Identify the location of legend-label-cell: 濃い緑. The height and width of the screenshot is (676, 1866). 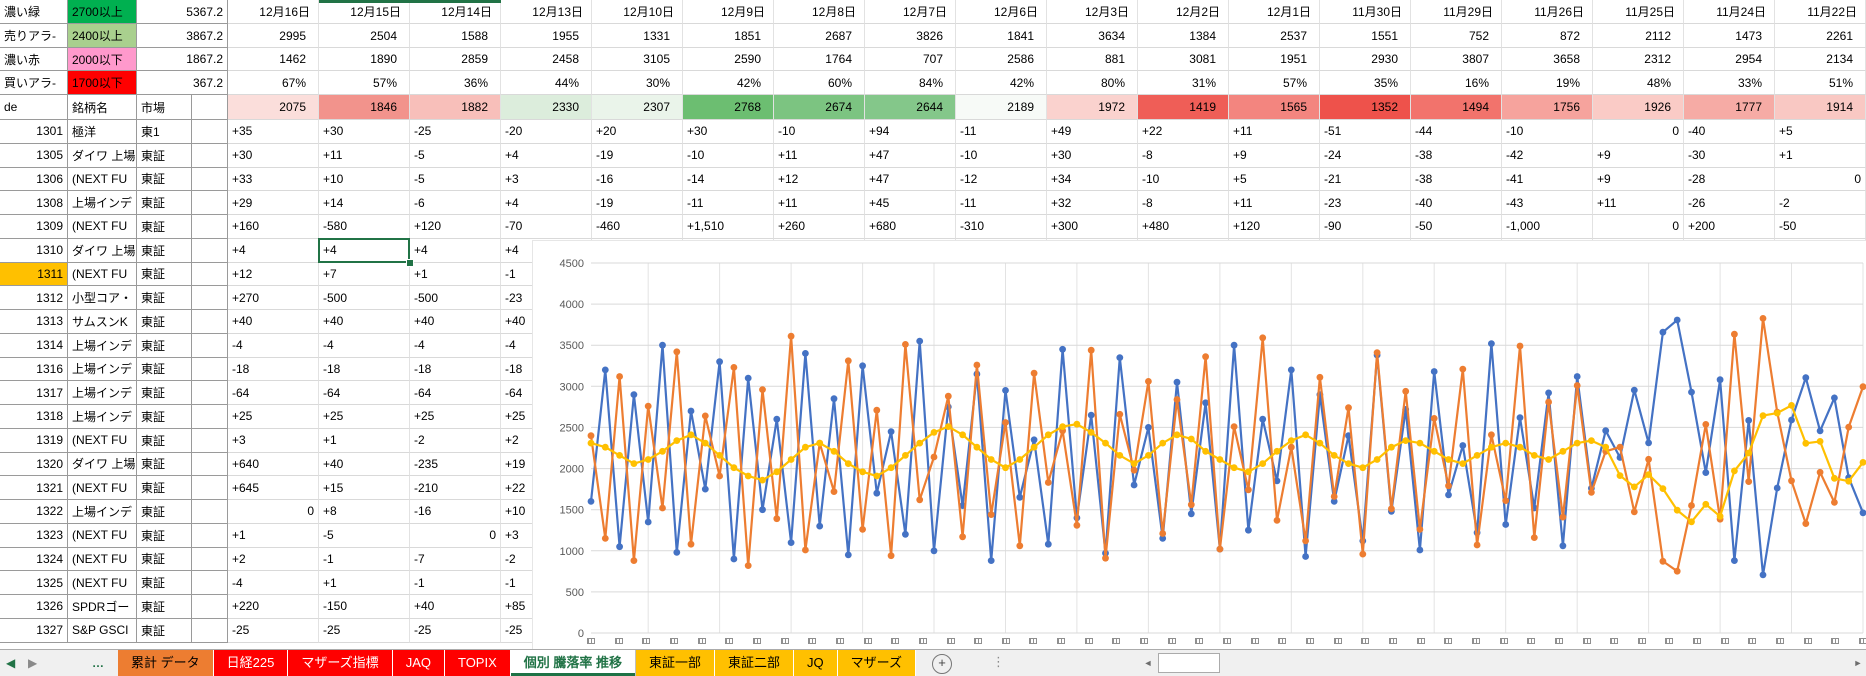
(34, 12).